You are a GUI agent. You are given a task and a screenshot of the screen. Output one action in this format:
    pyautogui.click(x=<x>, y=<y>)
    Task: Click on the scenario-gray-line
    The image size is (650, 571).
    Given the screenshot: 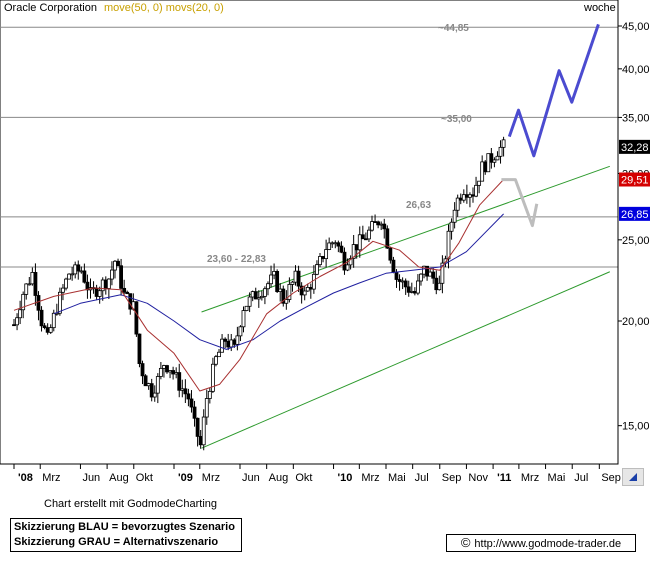 What is the action you would take?
    pyautogui.click(x=520, y=203)
    